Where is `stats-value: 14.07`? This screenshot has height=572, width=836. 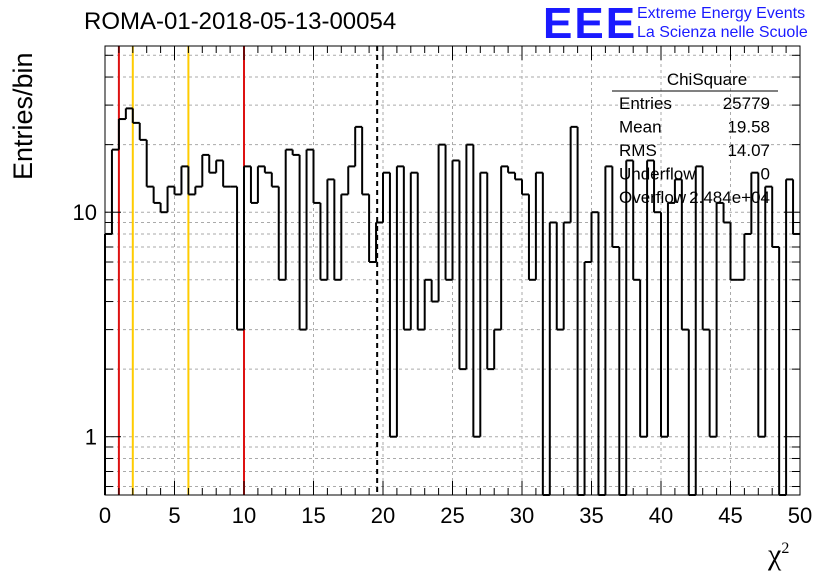 stats-value: 14.07 is located at coordinates (748, 150).